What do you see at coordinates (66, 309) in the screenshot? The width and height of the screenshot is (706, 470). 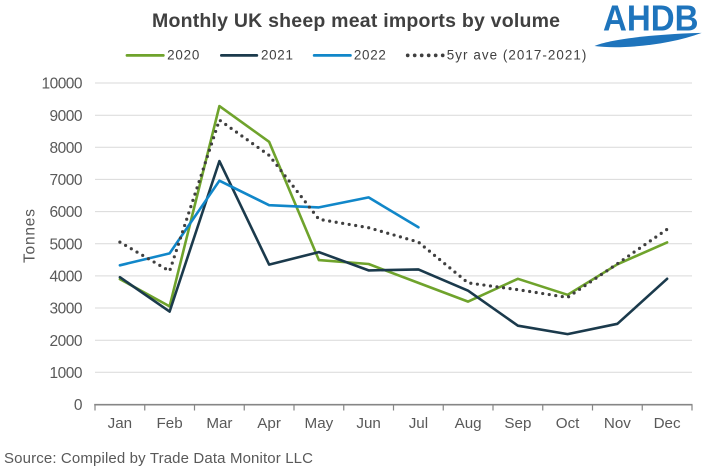 I see `svg-text: 3000` at bounding box center [66, 309].